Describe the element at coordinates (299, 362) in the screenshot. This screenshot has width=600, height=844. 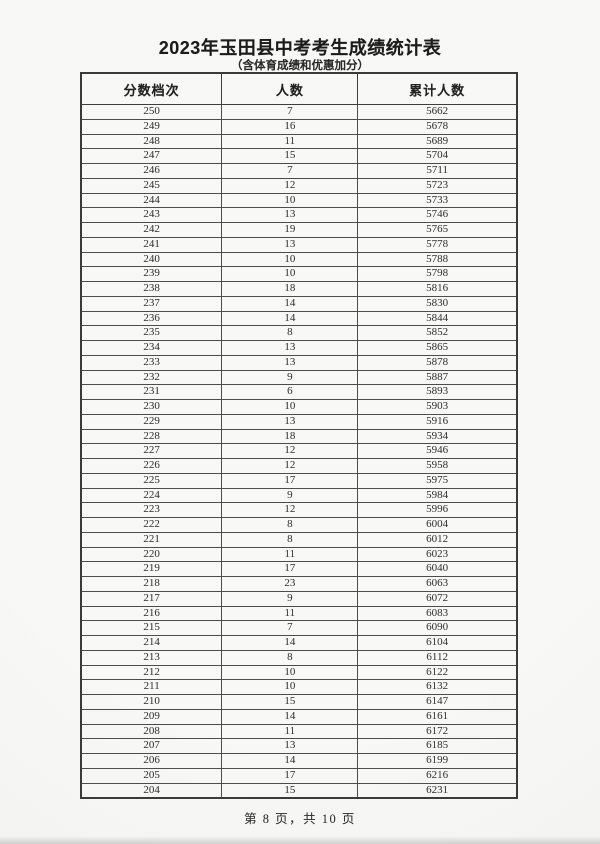
I see `table-row: 233 13 5878` at that location.